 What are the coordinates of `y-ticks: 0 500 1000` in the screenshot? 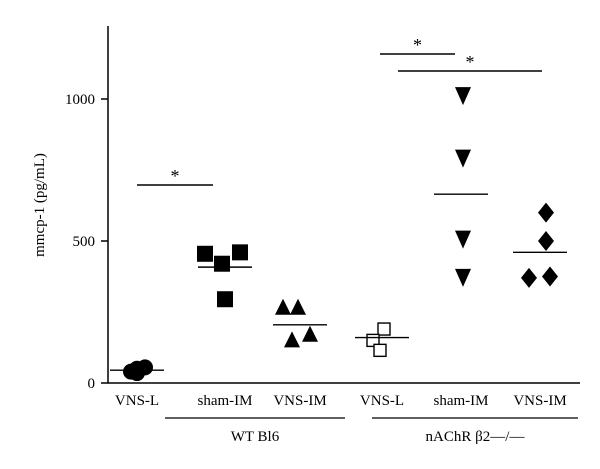 It's located at (86, 242).